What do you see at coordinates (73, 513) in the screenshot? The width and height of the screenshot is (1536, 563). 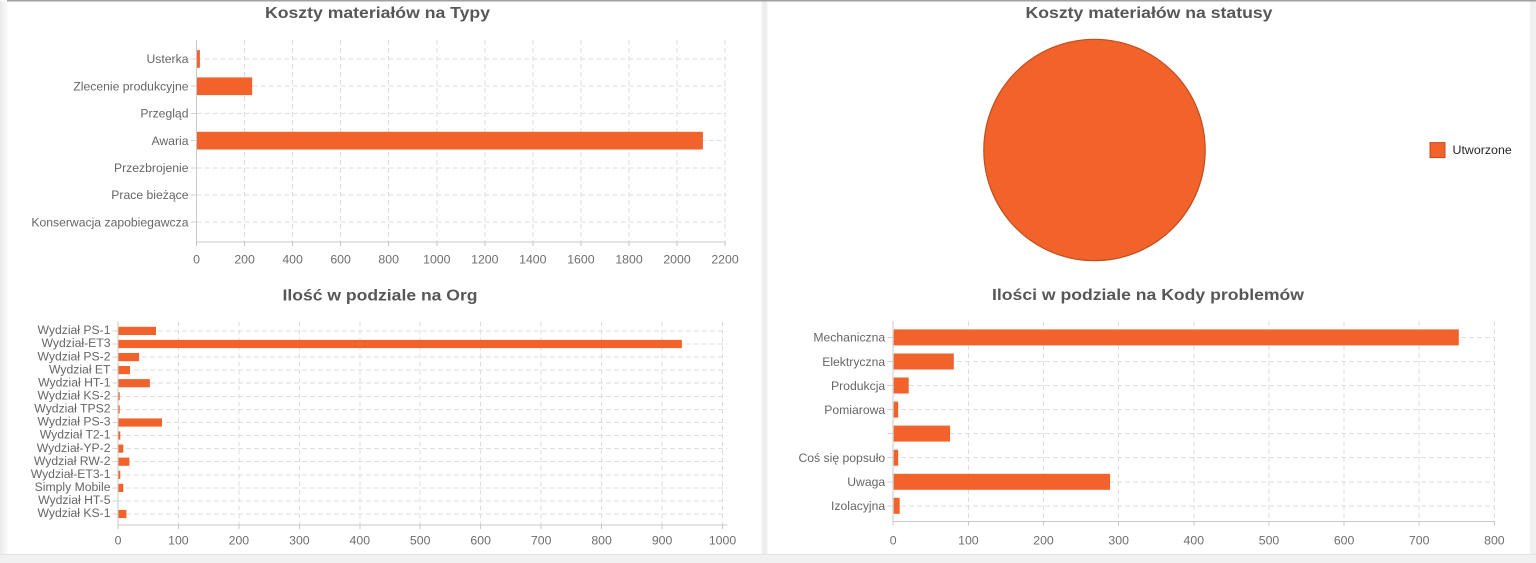 I see `svg-text: Wydział KS-1` at bounding box center [73, 513].